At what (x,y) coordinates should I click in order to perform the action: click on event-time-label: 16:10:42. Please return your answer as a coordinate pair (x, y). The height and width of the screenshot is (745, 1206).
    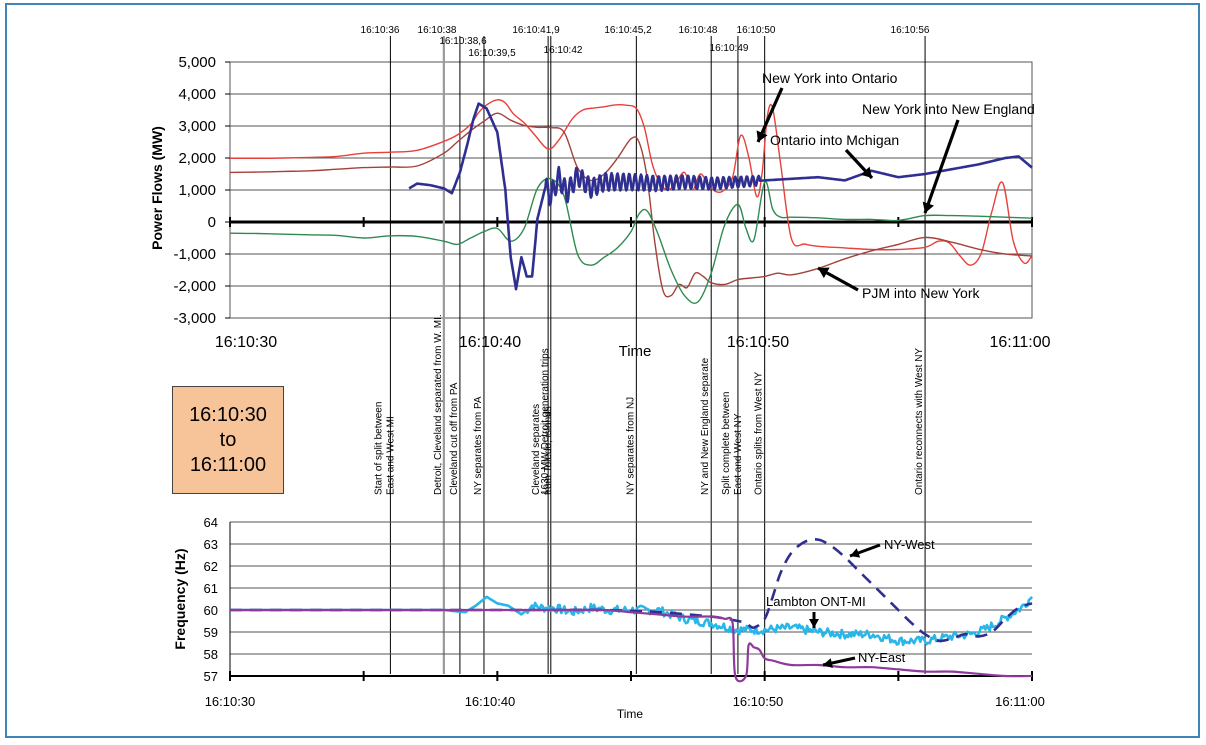
    Looking at the image, I should click on (563, 50).